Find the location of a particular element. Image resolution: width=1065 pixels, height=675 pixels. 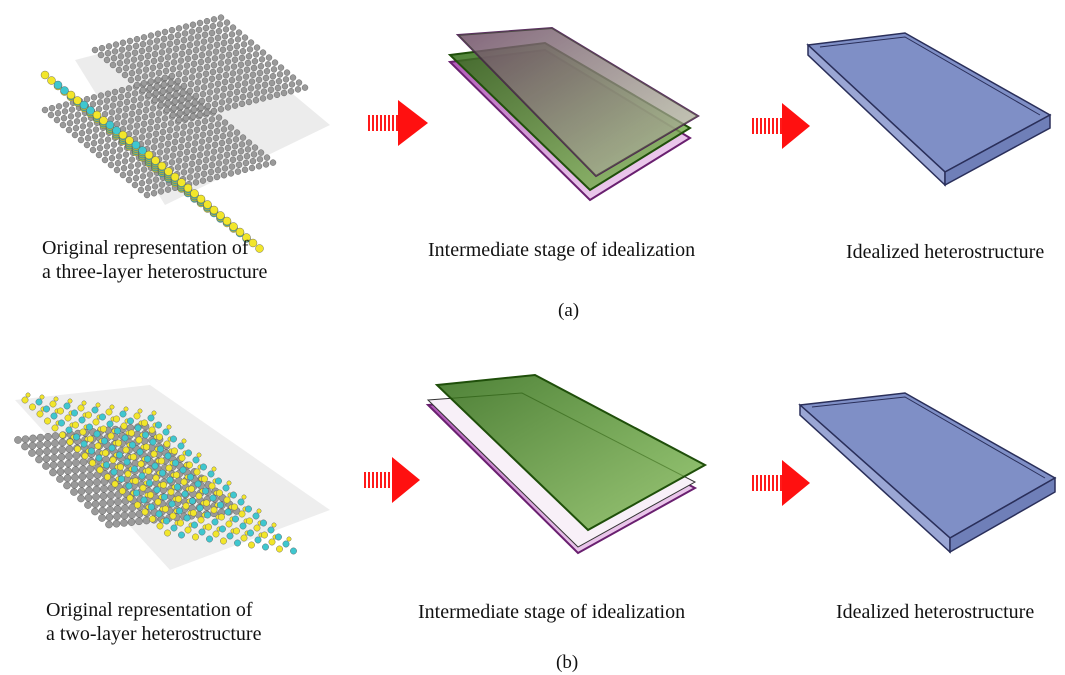

three-layer-molecular-model is located at coordinates (185, 133).